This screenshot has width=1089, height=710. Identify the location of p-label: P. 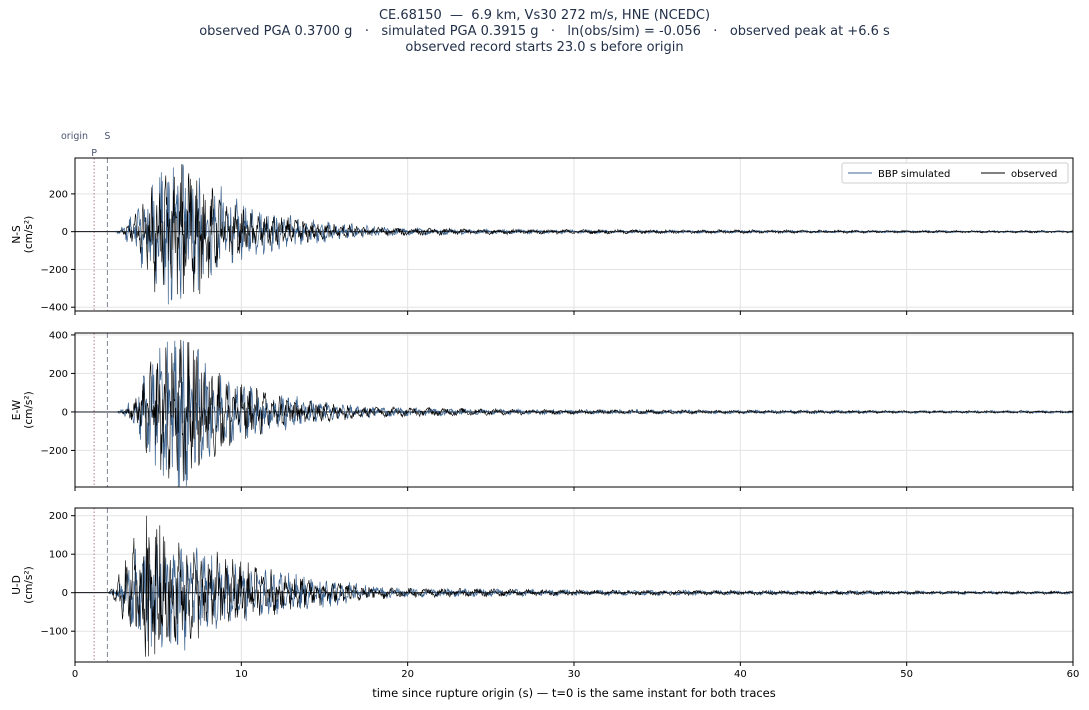
(94, 153).